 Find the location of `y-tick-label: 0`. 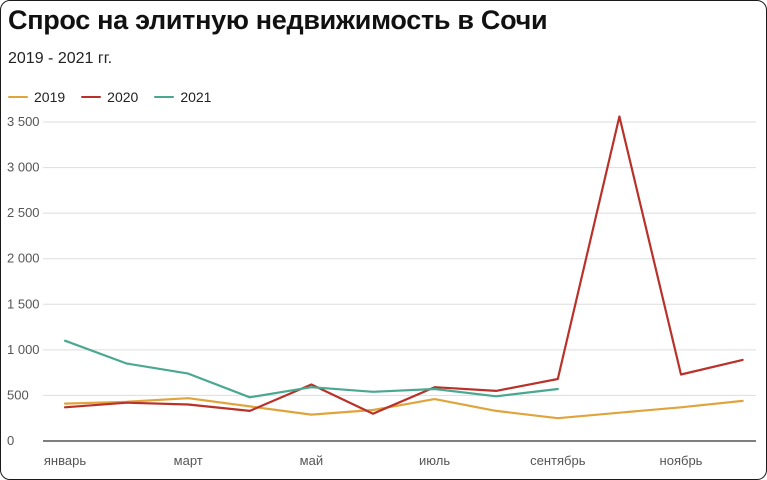

y-tick-label: 0 is located at coordinates (10, 440).